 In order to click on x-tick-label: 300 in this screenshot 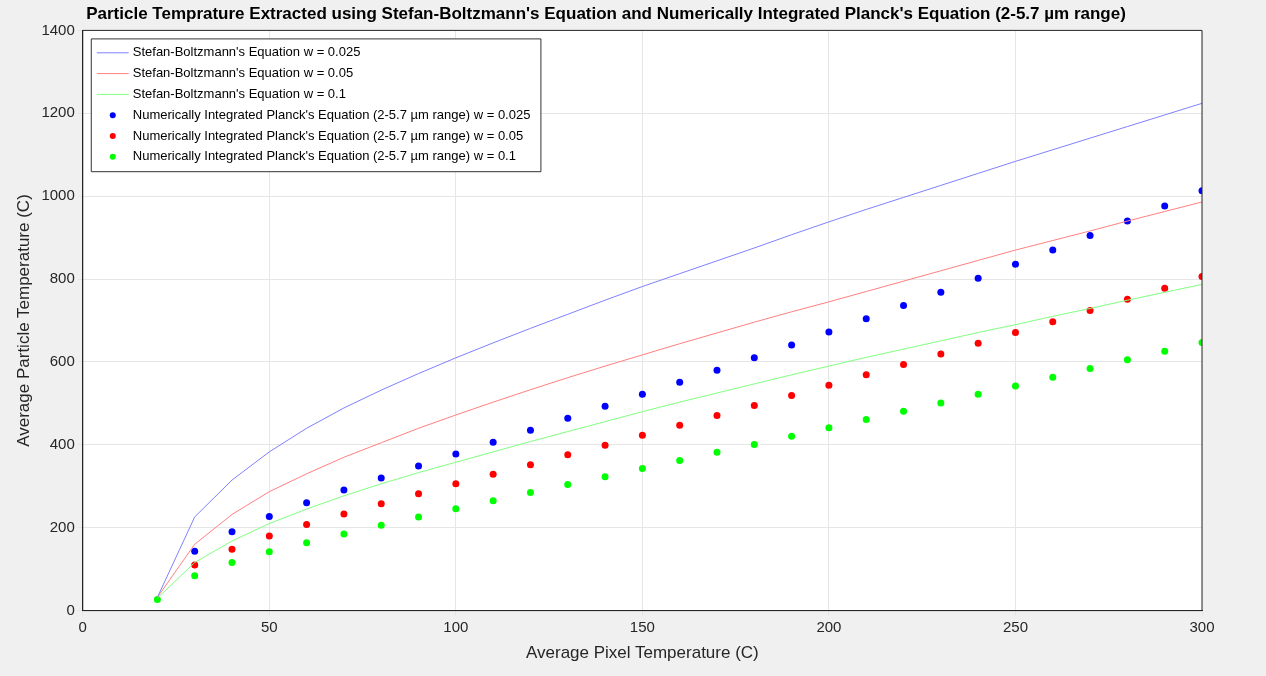, I will do `click(1202, 626)`.